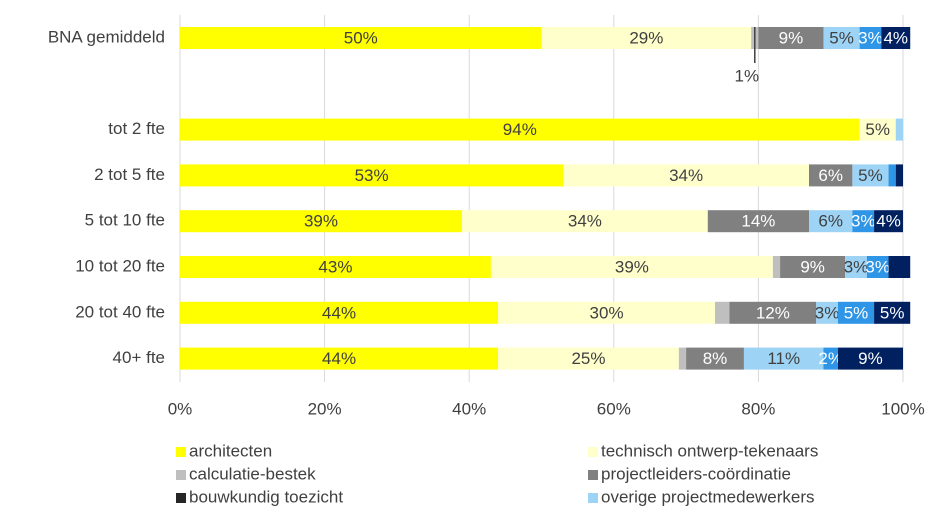  Describe the element at coordinates (136, 128) in the screenshot. I see `y-tick-label: tot 2 fte` at that location.